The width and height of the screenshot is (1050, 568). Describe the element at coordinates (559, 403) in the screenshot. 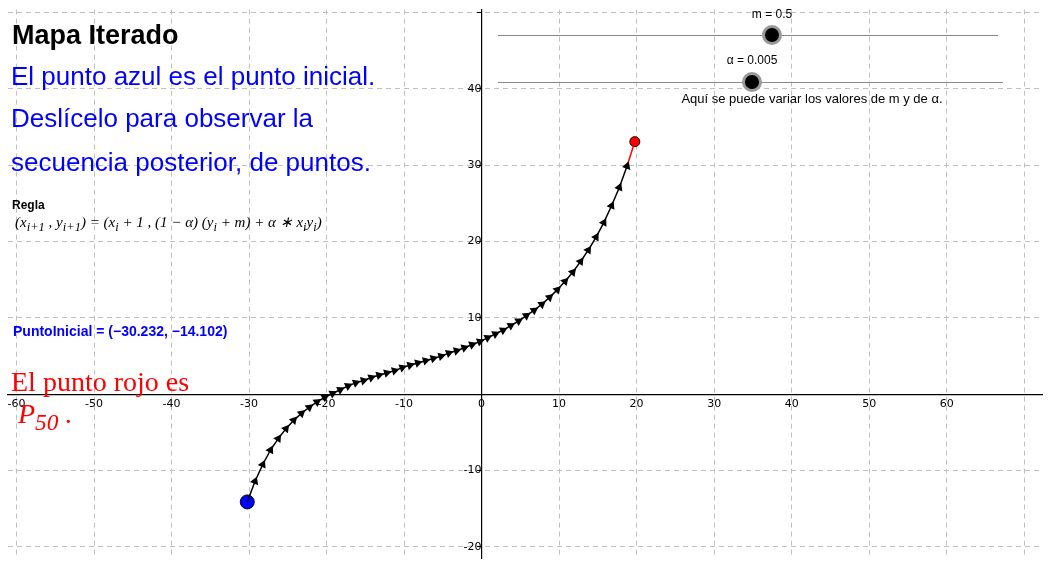

I see `x-tick-label: 10` at that location.